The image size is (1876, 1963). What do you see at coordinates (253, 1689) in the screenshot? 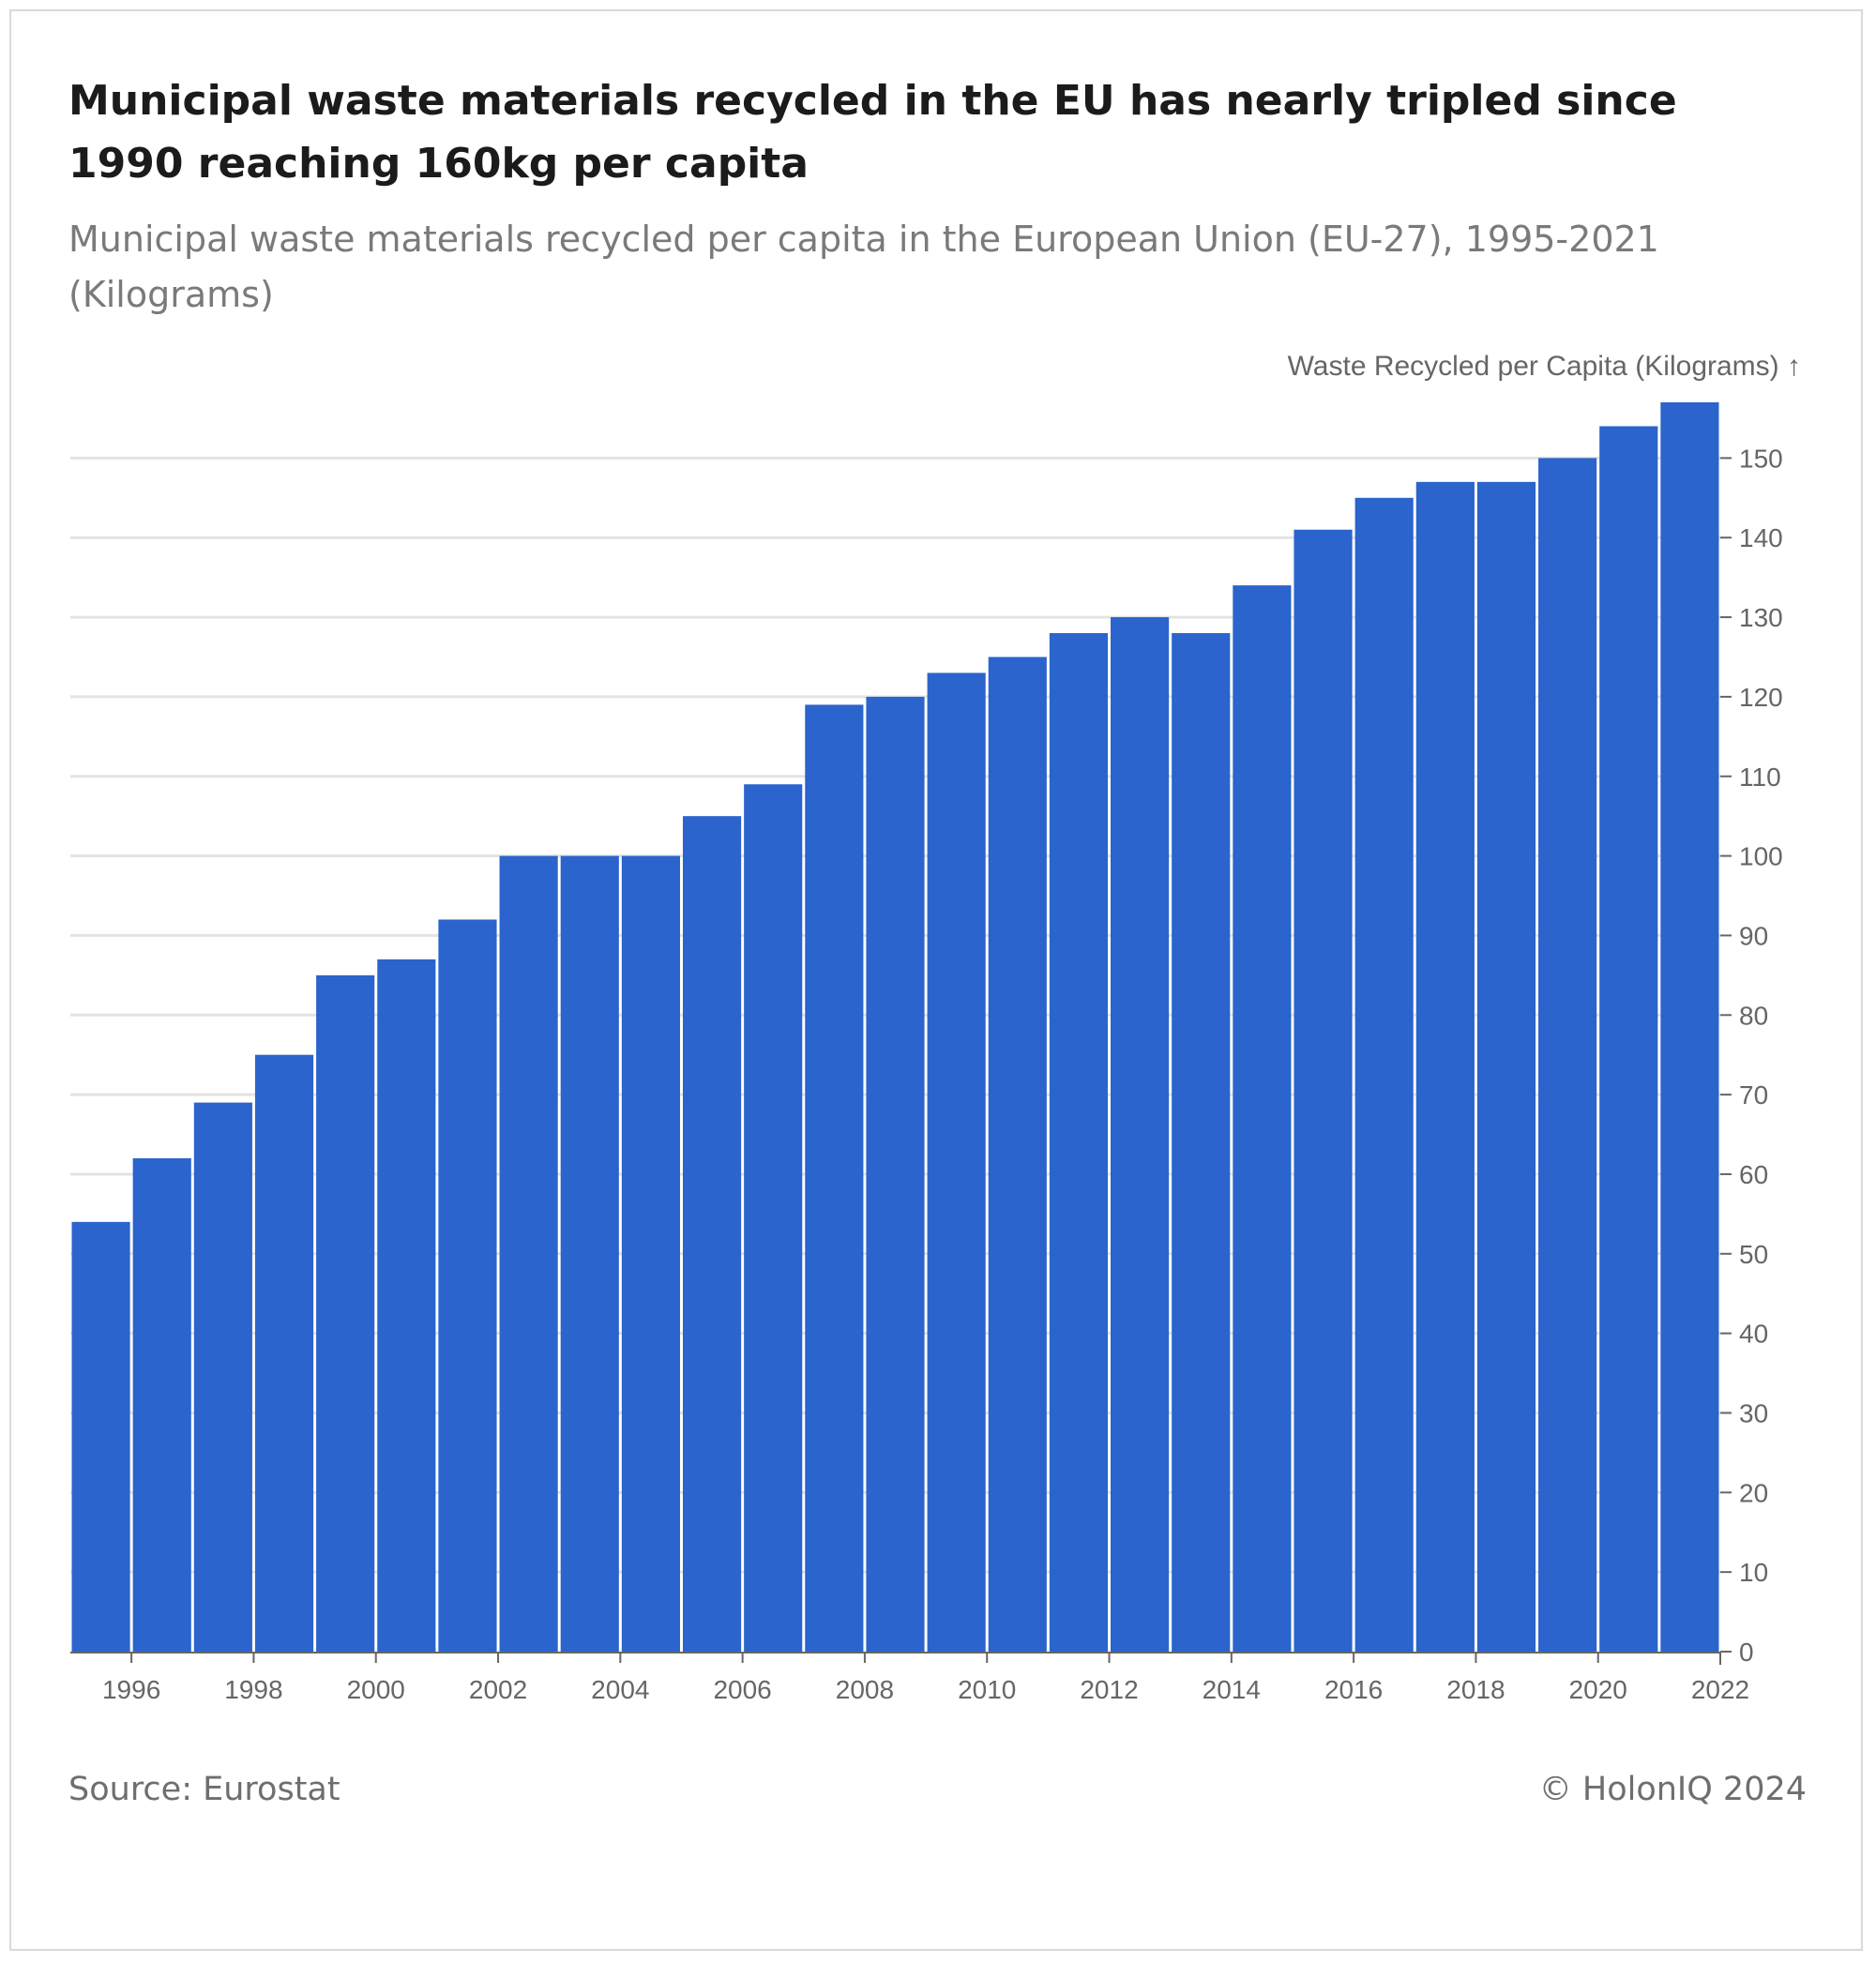
I see `x-tick-label: 1998` at bounding box center [253, 1689].